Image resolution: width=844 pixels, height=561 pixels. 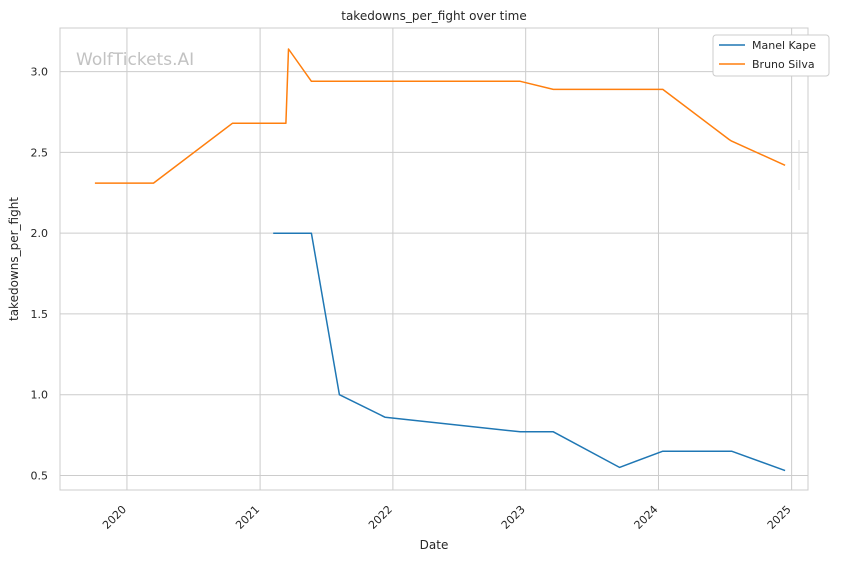 I want to click on y-tick-label: 1.5, so click(x=40, y=314).